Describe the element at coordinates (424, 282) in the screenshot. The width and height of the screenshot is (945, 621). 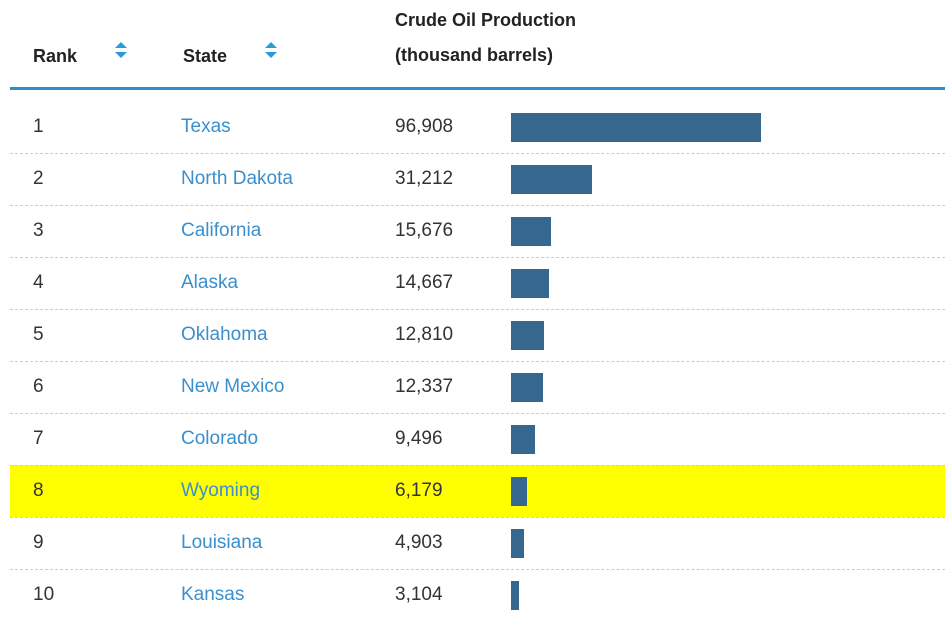
I see `value-cell: 14,667` at that location.